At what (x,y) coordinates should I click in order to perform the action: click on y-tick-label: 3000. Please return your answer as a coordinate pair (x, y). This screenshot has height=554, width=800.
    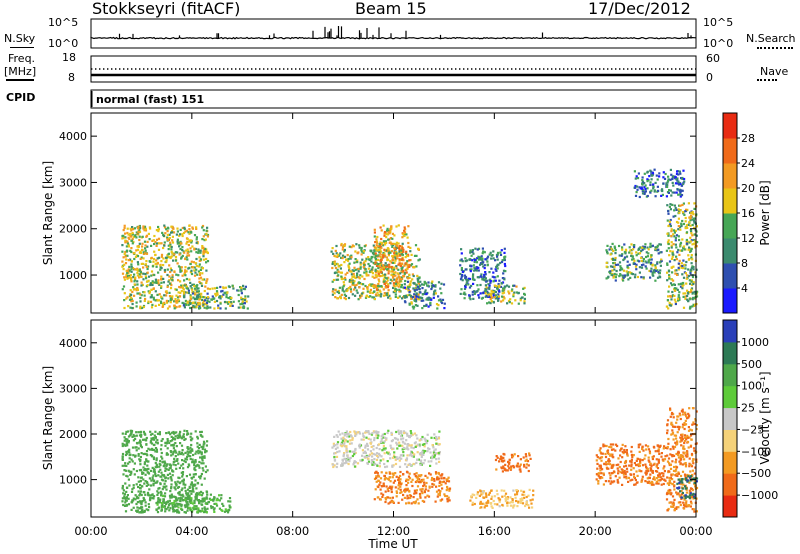
    Looking at the image, I should click on (73, 182).